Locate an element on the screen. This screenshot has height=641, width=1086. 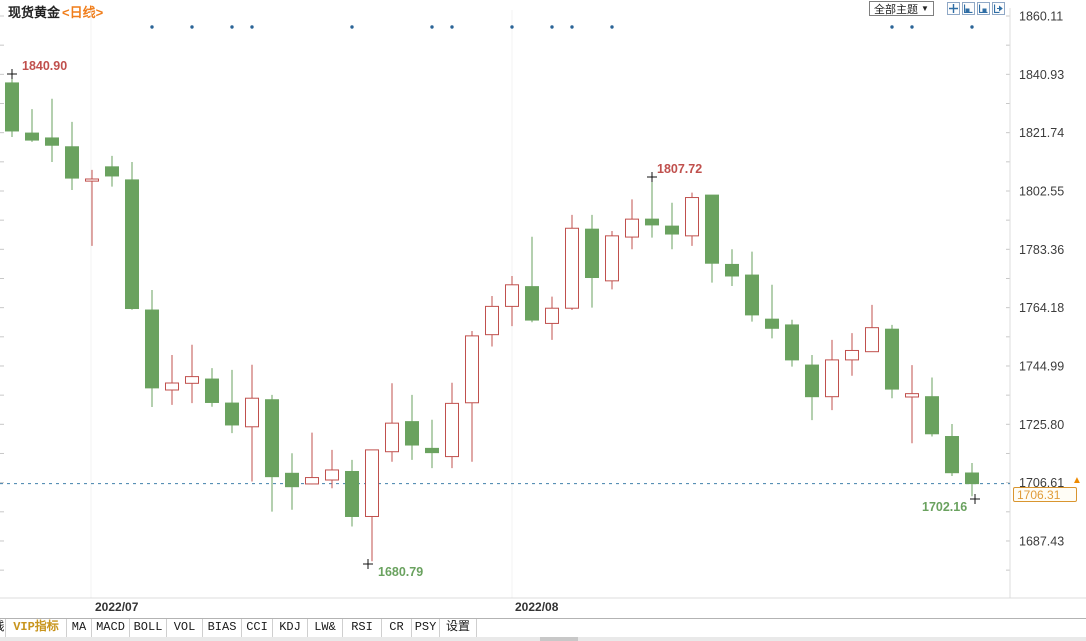
chevron-down-icon: ▼ is located at coordinates (925, 8).